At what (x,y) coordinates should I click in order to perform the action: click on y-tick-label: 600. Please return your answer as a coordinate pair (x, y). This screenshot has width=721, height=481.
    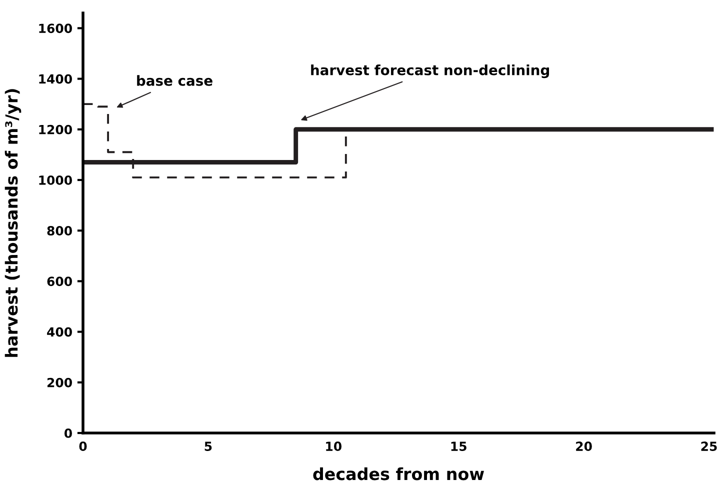
    Looking at the image, I should click on (59, 281).